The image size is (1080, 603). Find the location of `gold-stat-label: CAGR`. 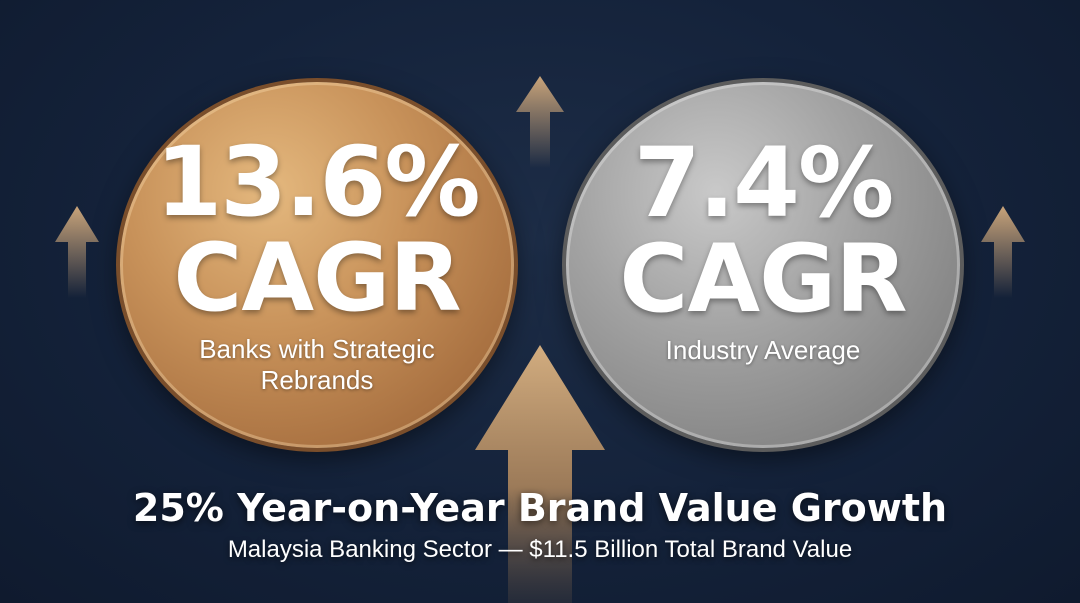

gold-stat-label: CAGR is located at coordinates (317, 278).